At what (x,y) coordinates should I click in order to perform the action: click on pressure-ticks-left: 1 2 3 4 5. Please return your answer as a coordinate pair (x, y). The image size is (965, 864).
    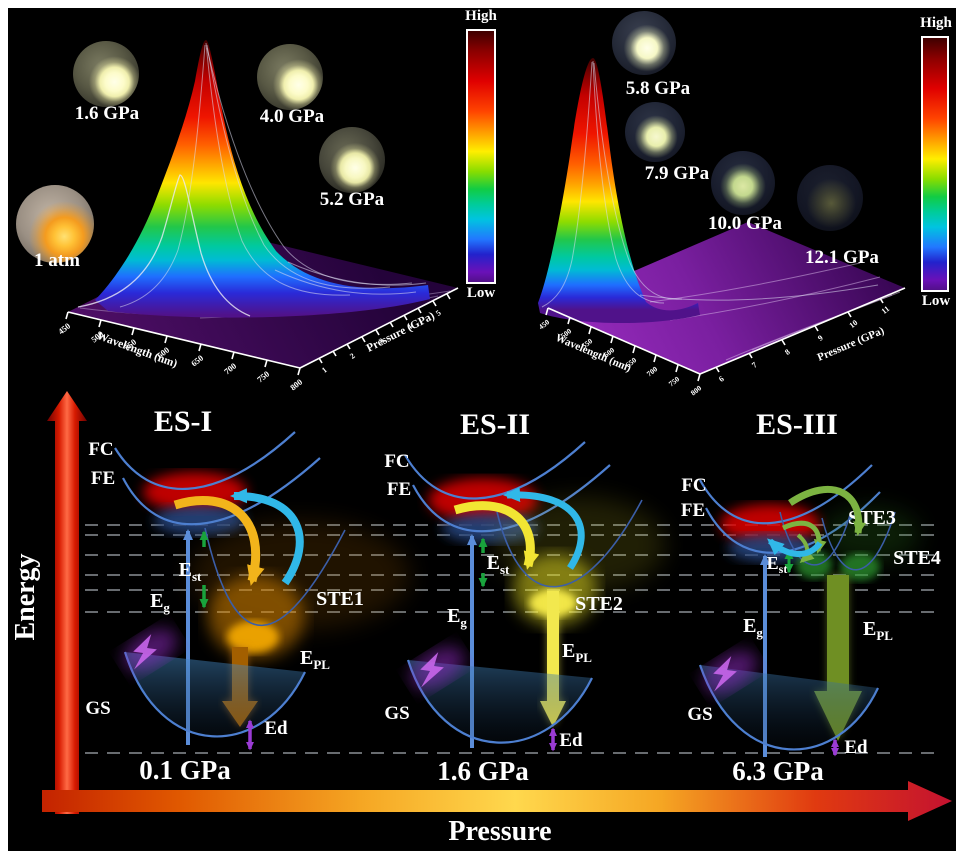
    Looking at the image, I should click on (381, 341).